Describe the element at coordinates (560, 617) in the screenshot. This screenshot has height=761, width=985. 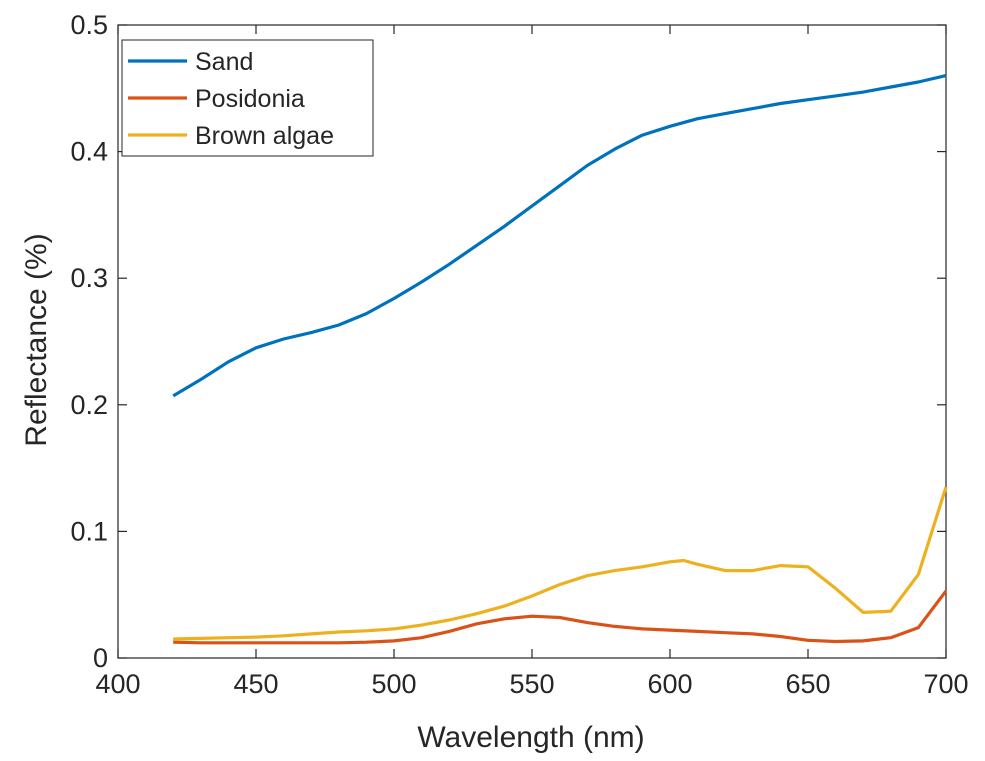
I see `series-line-posidonia` at that location.